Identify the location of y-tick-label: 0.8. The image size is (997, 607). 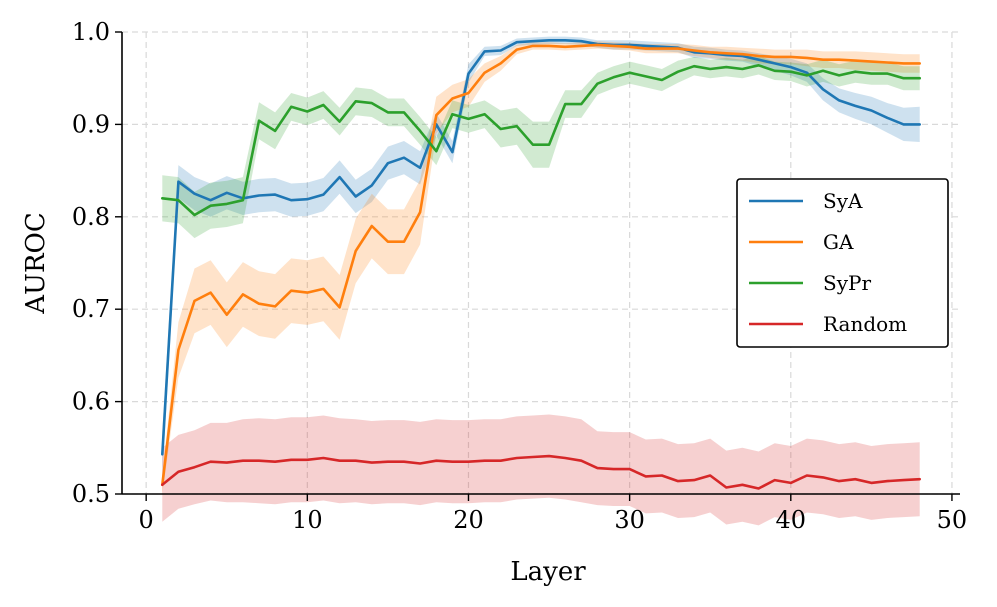
(91, 217).